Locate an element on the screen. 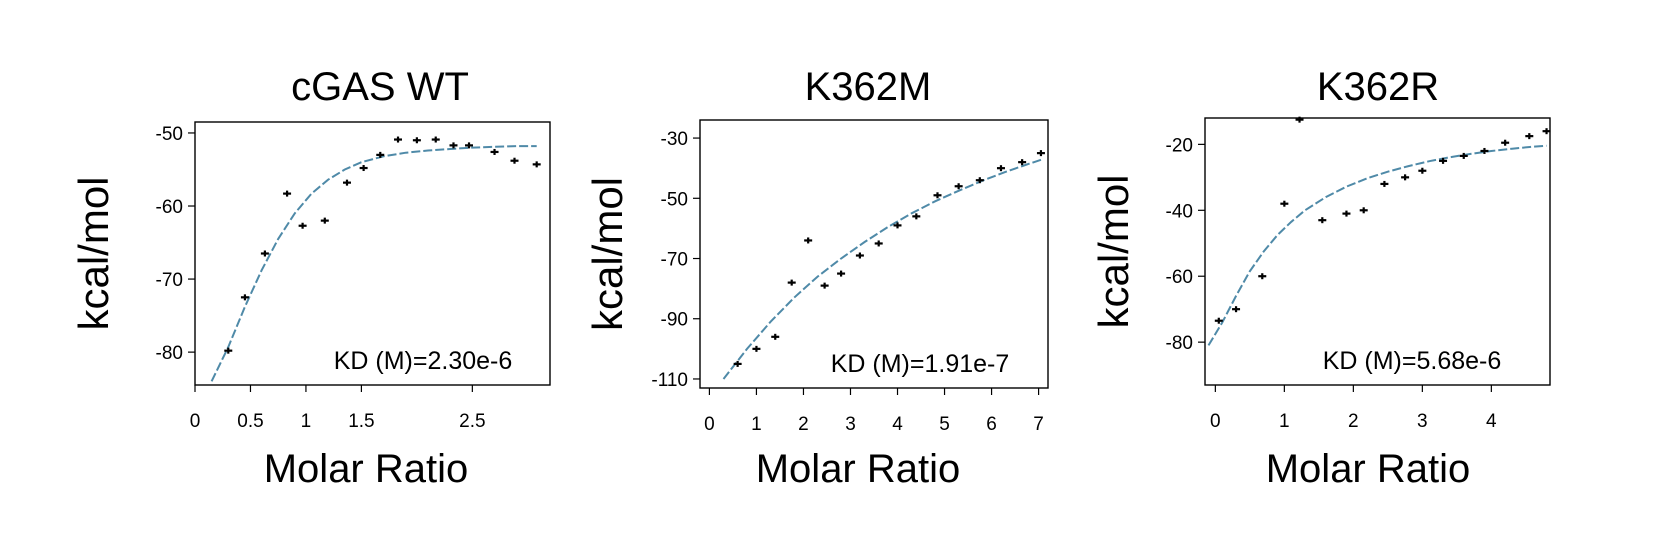  y-tick-label: -90 is located at coordinates (674, 320).